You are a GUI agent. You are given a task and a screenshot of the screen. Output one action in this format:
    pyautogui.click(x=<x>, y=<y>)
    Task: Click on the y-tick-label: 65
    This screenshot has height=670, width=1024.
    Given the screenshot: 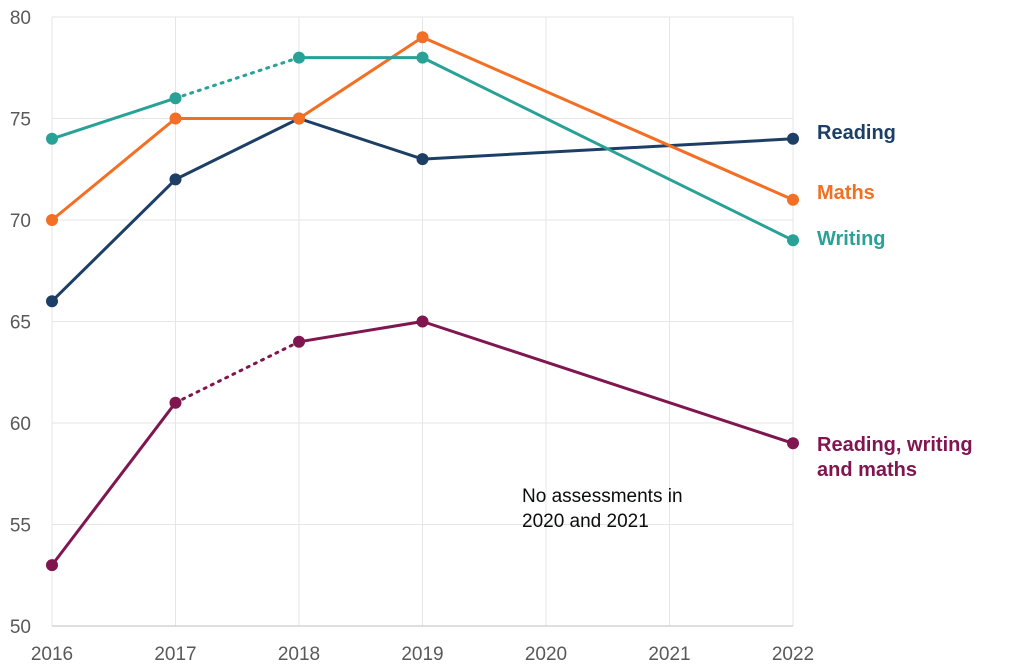 What is the action you would take?
    pyautogui.click(x=20, y=323)
    